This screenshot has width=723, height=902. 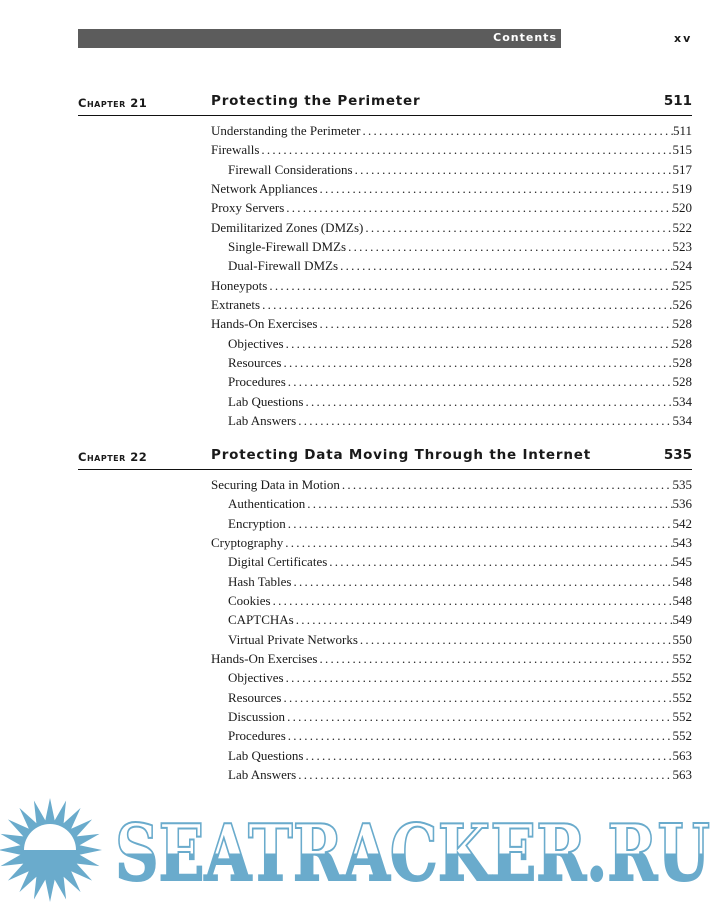 I want to click on toc-entry: Cookies 548, so click(x=451, y=600).